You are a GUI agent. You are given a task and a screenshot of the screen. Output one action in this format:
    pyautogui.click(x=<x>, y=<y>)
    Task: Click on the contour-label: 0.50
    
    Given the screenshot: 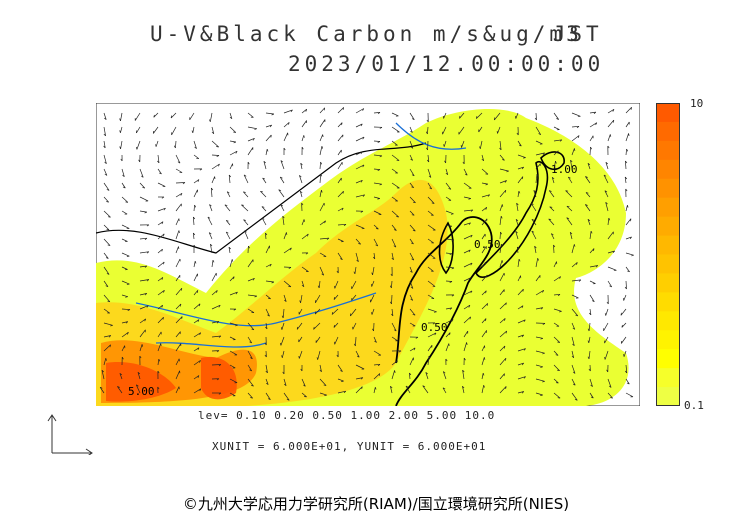 What is the action you would take?
    pyautogui.click(x=434, y=327)
    